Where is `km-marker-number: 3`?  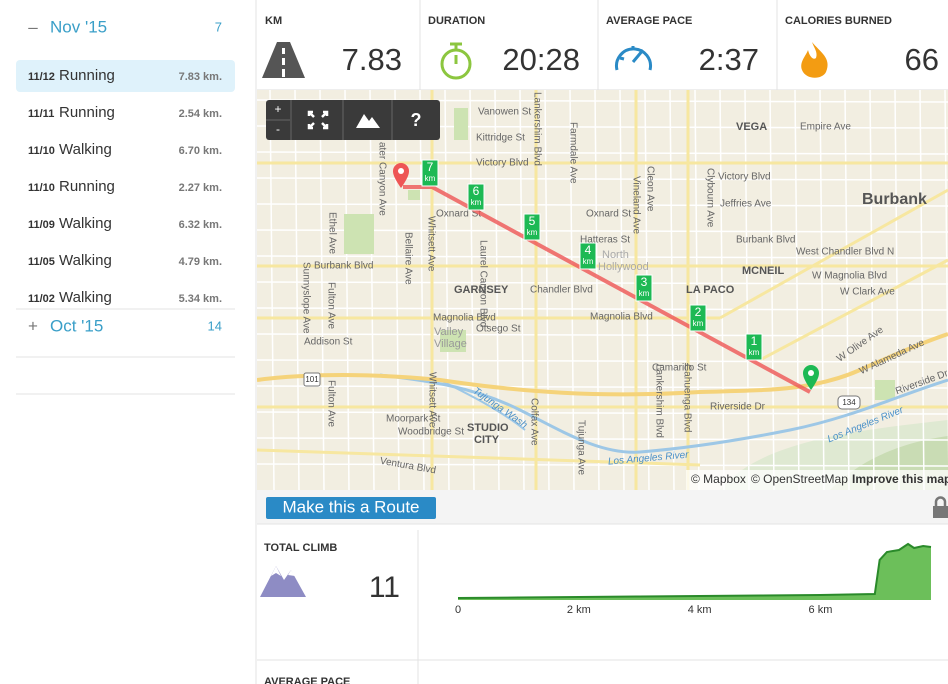
km-marker-number: 3 is located at coordinates (644, 282).